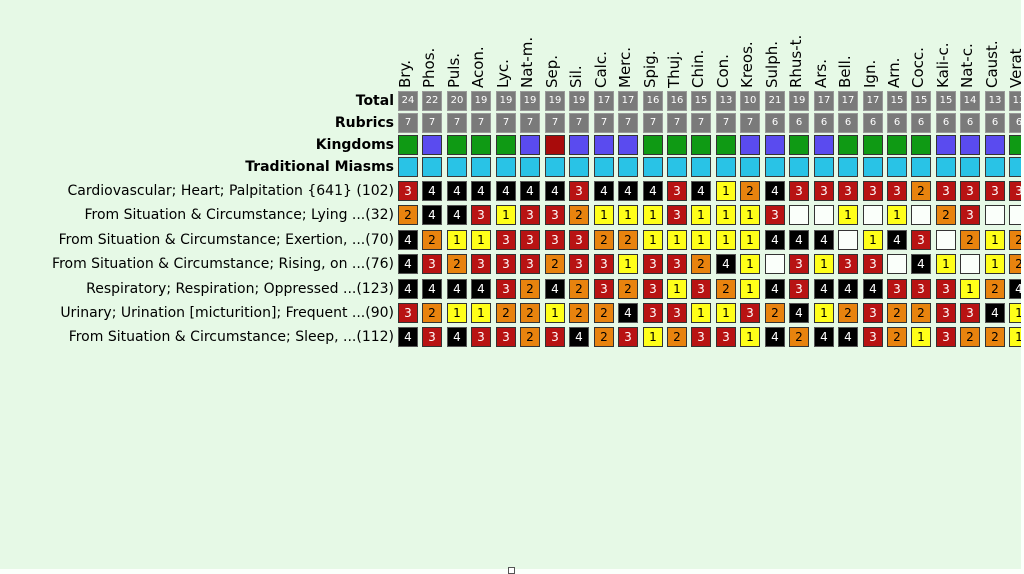  What do you see at coordinates (454, 70) in the screenshot?
I see `remedy-name-text: Puls.` at bounding box center [454, 70].